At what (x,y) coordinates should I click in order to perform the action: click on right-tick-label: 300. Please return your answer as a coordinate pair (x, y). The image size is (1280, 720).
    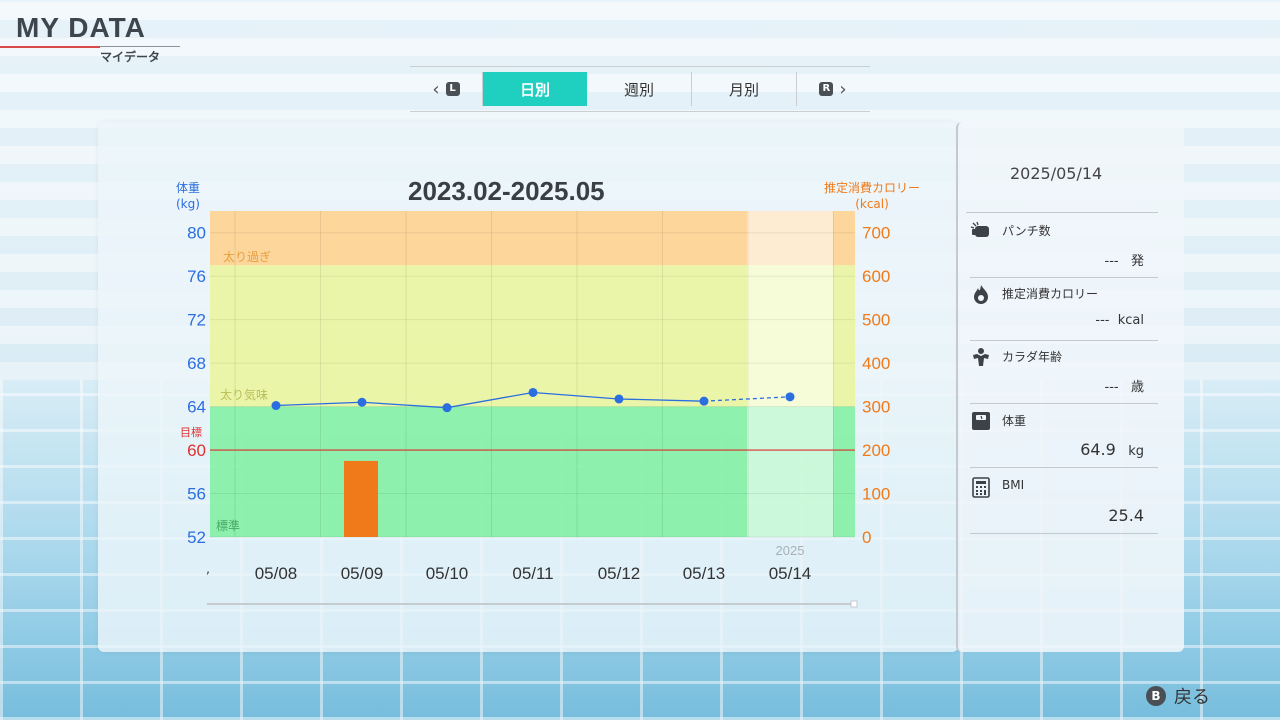
    Looking at the image, I should click on (876, 407).